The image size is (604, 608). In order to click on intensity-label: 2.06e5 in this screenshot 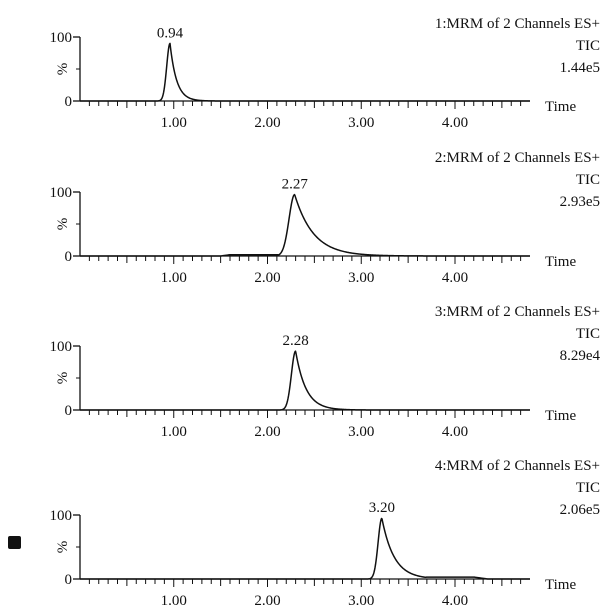, I will do `click(580, 510)`.